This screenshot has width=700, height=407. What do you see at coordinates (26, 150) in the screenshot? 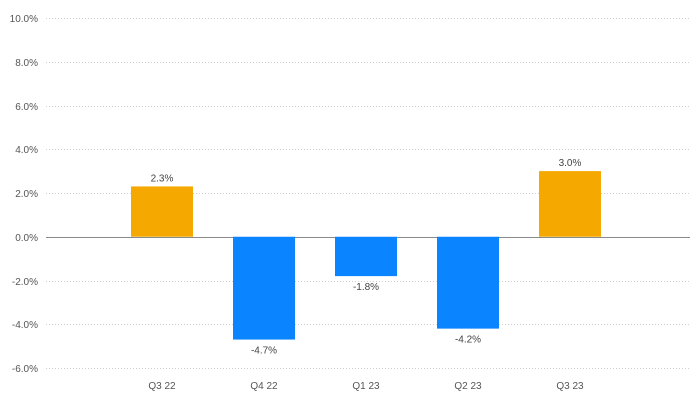
I see `y-tick-label: 4.0%` at bounding box center [26, 150].